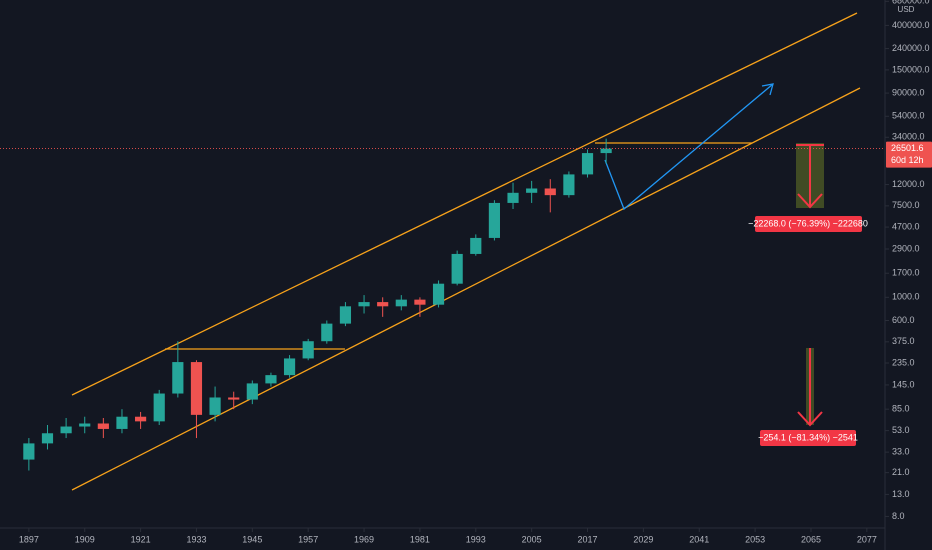  What do you see at coordinates (643, 539) in the screenshot?
I see `x-tick-label: 2029` at bounding box center [643, 539].